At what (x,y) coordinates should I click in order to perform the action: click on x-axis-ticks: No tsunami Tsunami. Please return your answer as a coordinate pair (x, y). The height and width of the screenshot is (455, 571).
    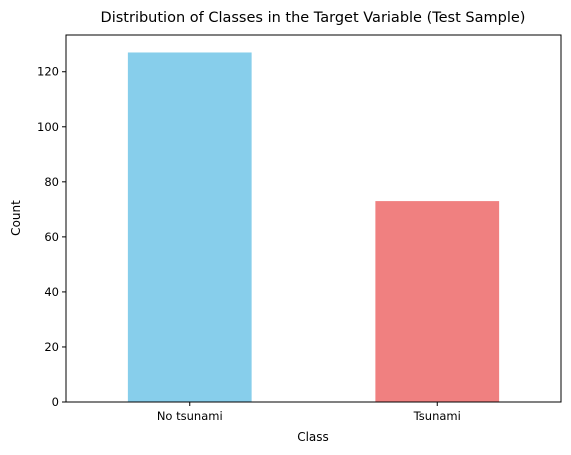
    Looking at the image, I should click on (309, 412).